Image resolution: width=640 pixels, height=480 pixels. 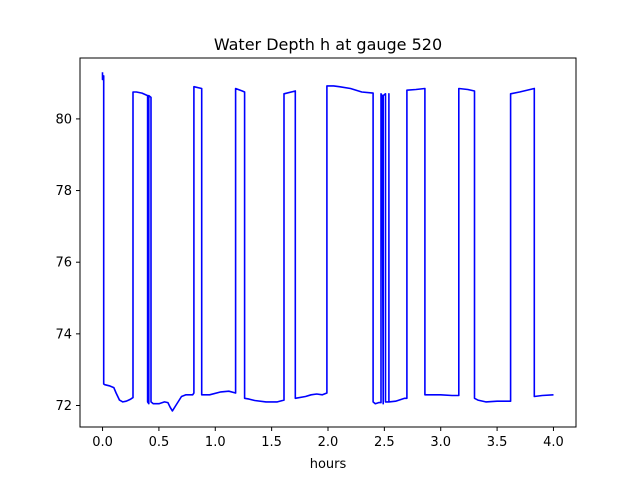 I want to click on x-tick-label: 2.5, so click(x=384, y=442).